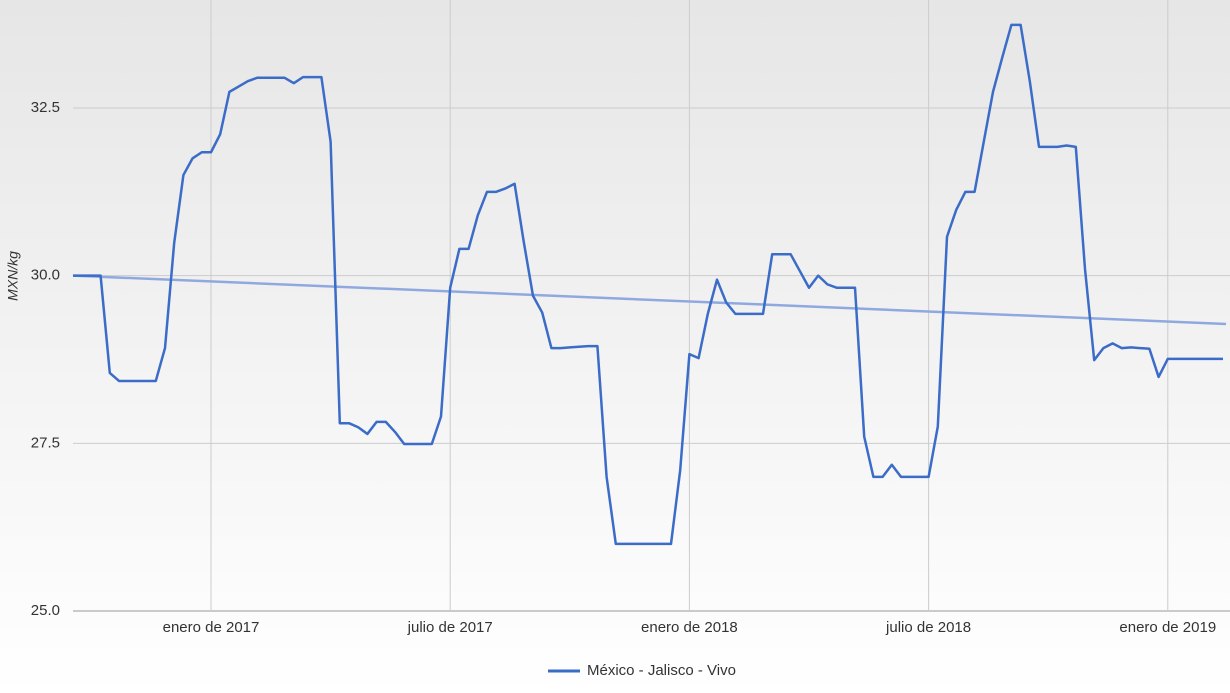  Describe the element at coordinates (211, 627) in the screenshot. I see `x-tick-label: enero de 2017` at that location.